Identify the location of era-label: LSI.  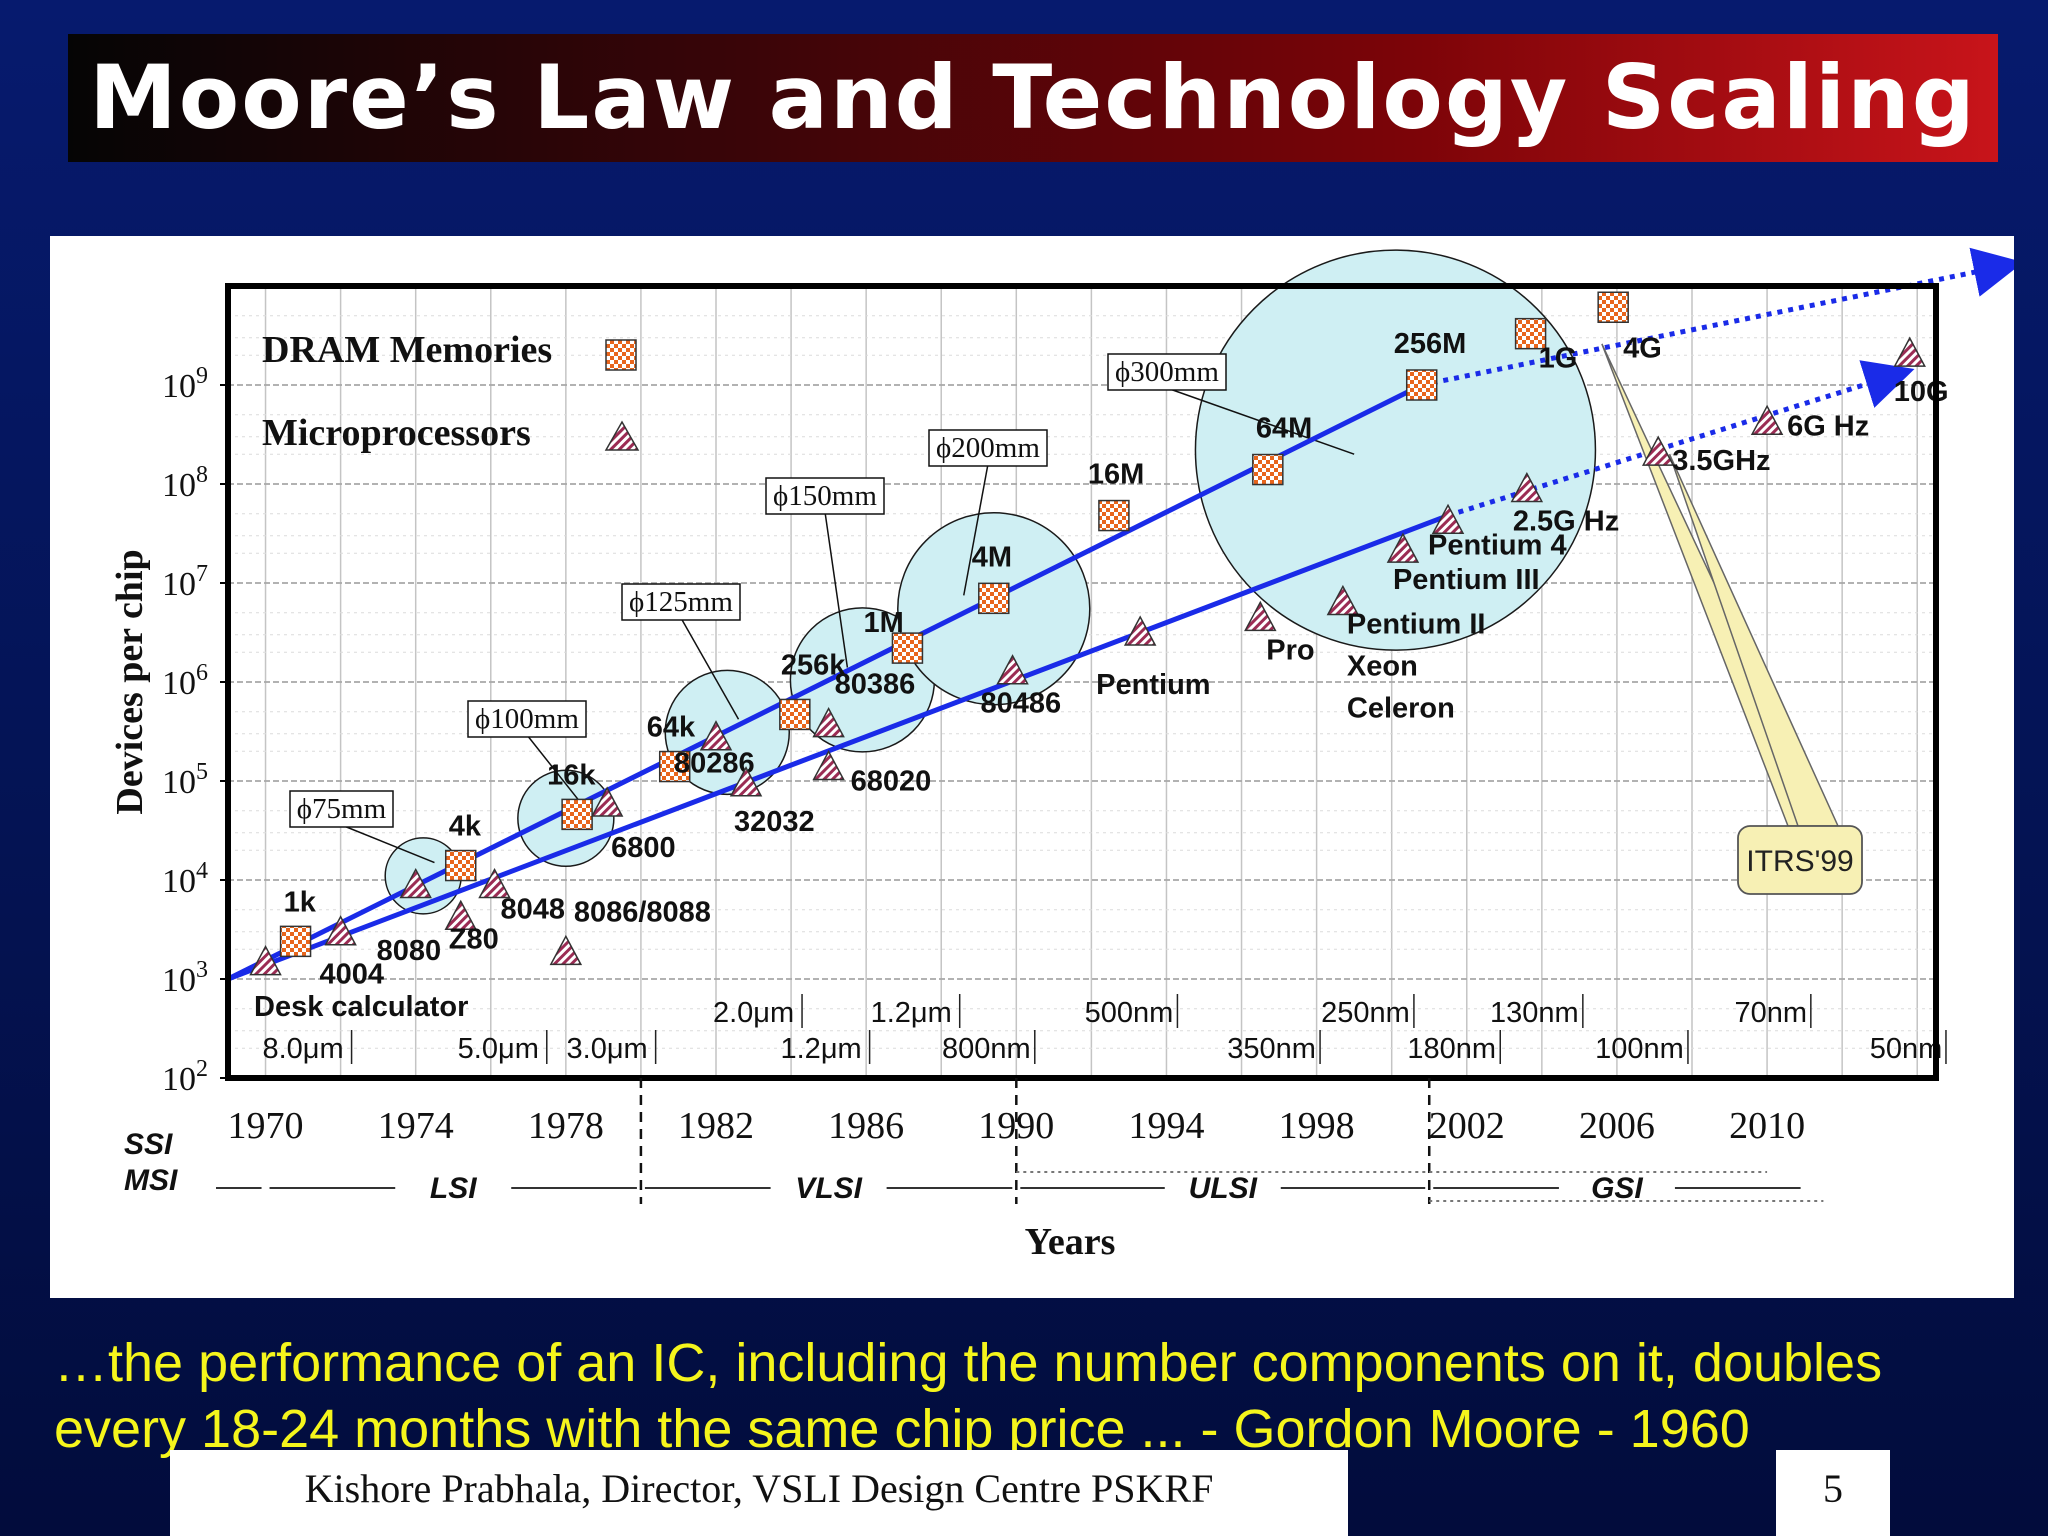
(453, 1188).